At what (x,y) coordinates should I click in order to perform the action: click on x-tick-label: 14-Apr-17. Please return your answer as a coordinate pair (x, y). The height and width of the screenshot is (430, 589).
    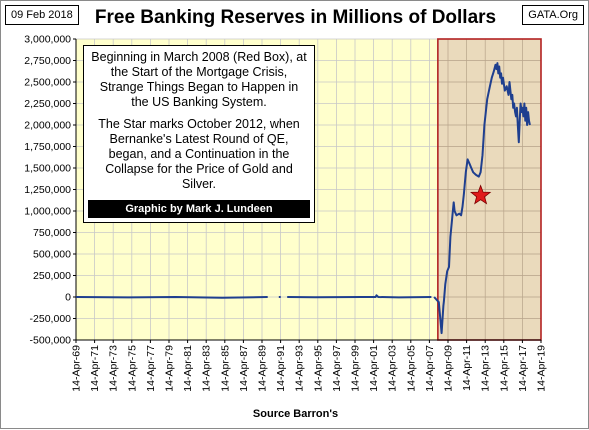
    Looking at the image, I should click on (523, 368).